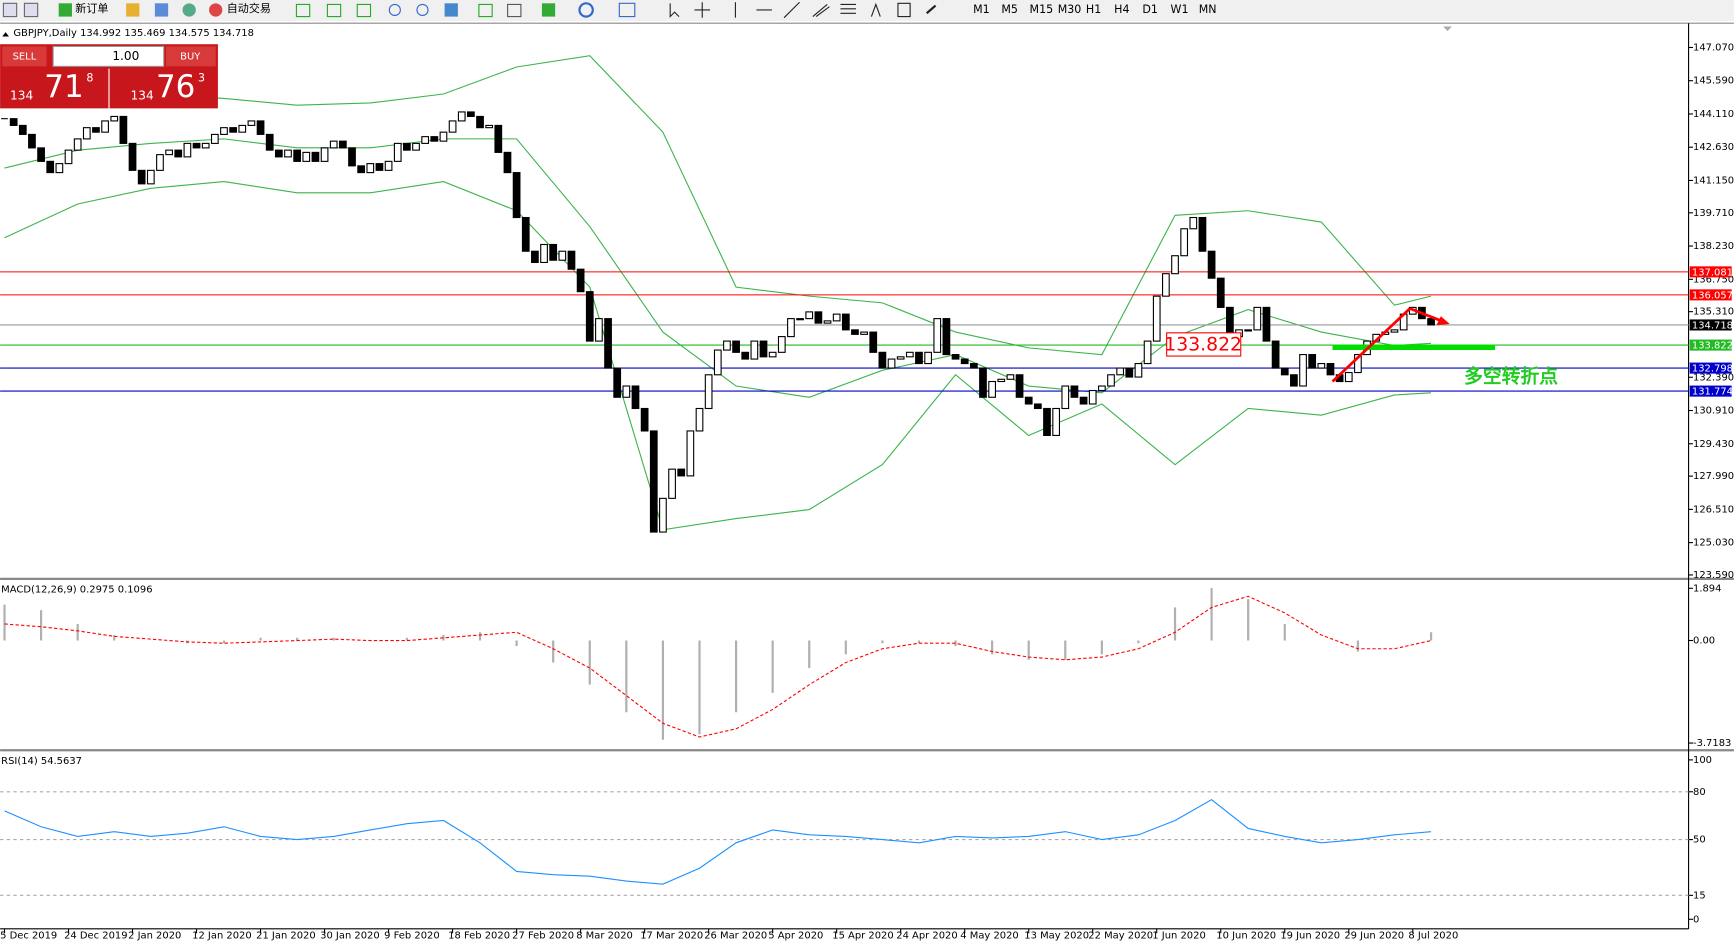 The width and height of the screenshot is (1734, 941). Describe the element at coordinates (65, 10) in the screenshot. I see `new-order-icon` at that location.